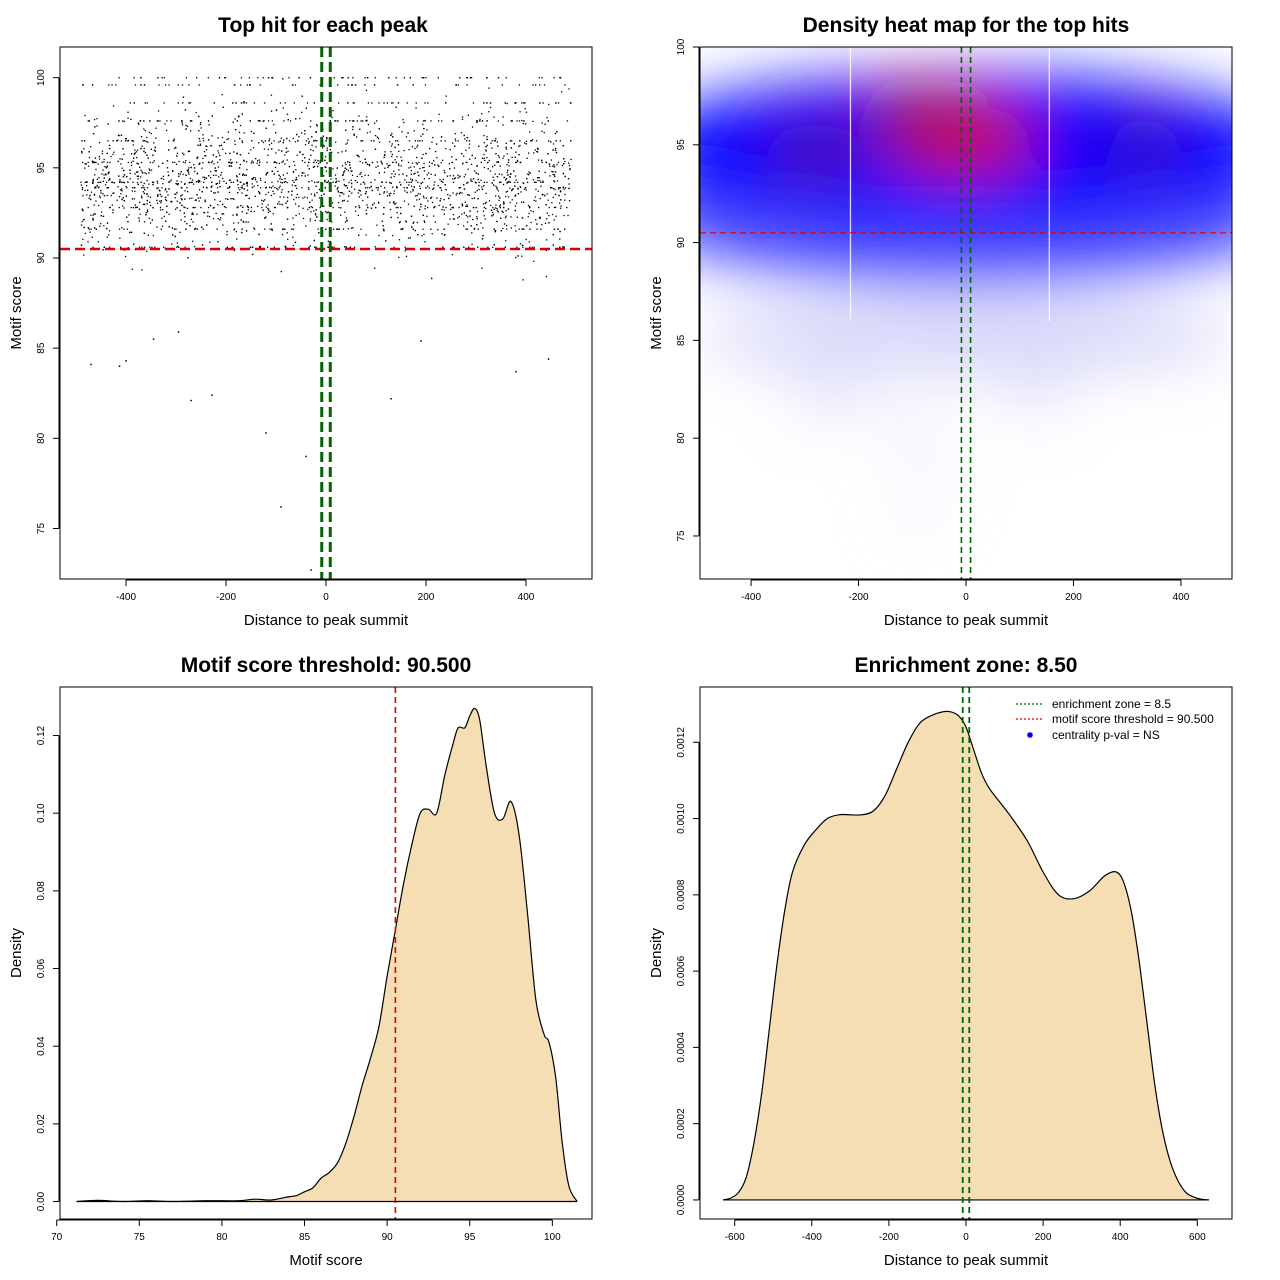  What do you see at coordinates (388, 1237) in the screenshot?
I see `x-tick-label: 90` at bounding box center [388, 1237].